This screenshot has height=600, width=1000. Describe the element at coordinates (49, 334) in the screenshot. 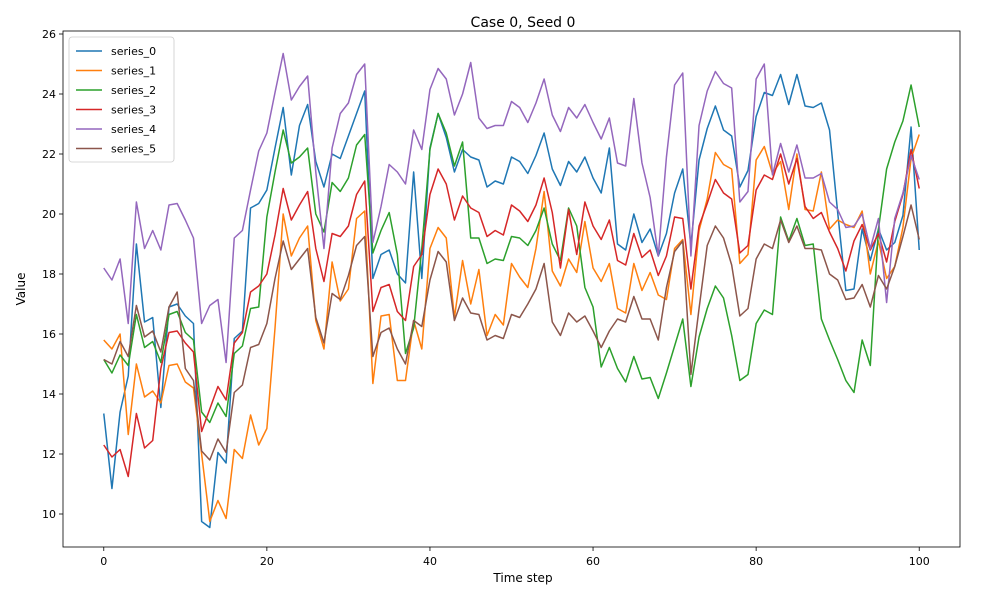

I see `y-tick-label: 16` at that location.